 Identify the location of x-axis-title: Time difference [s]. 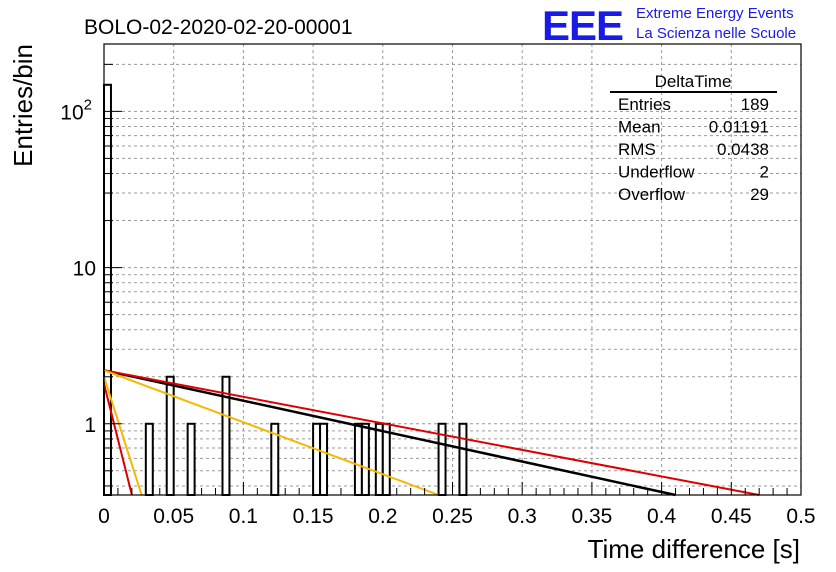
(694, 549).